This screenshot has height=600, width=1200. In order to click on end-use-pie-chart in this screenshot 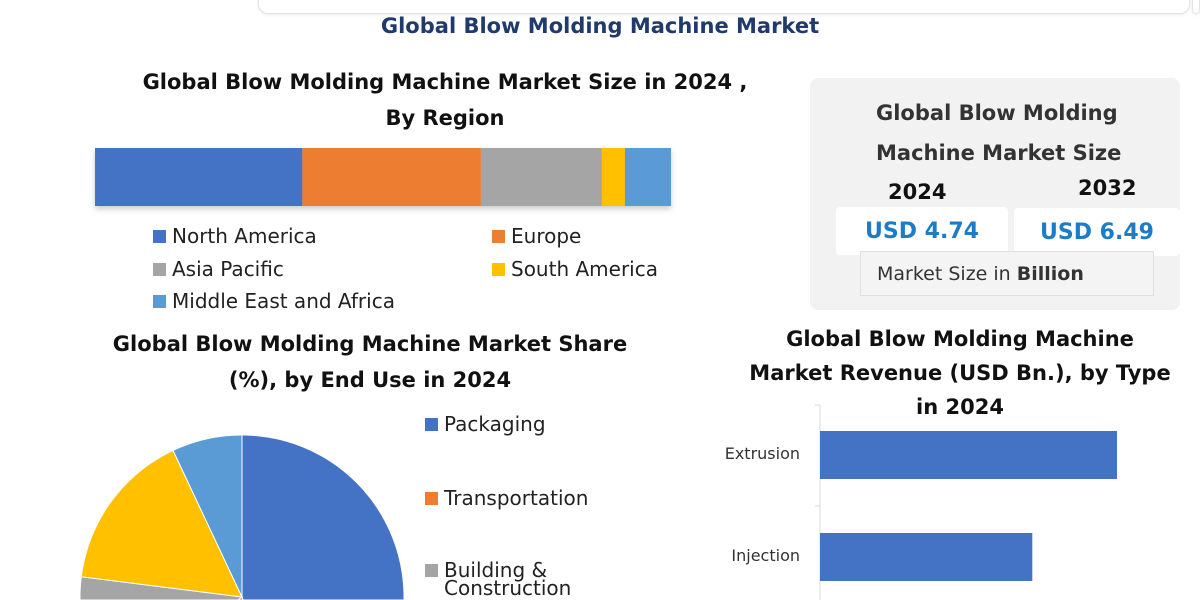, I will do `click(242, 517)`.